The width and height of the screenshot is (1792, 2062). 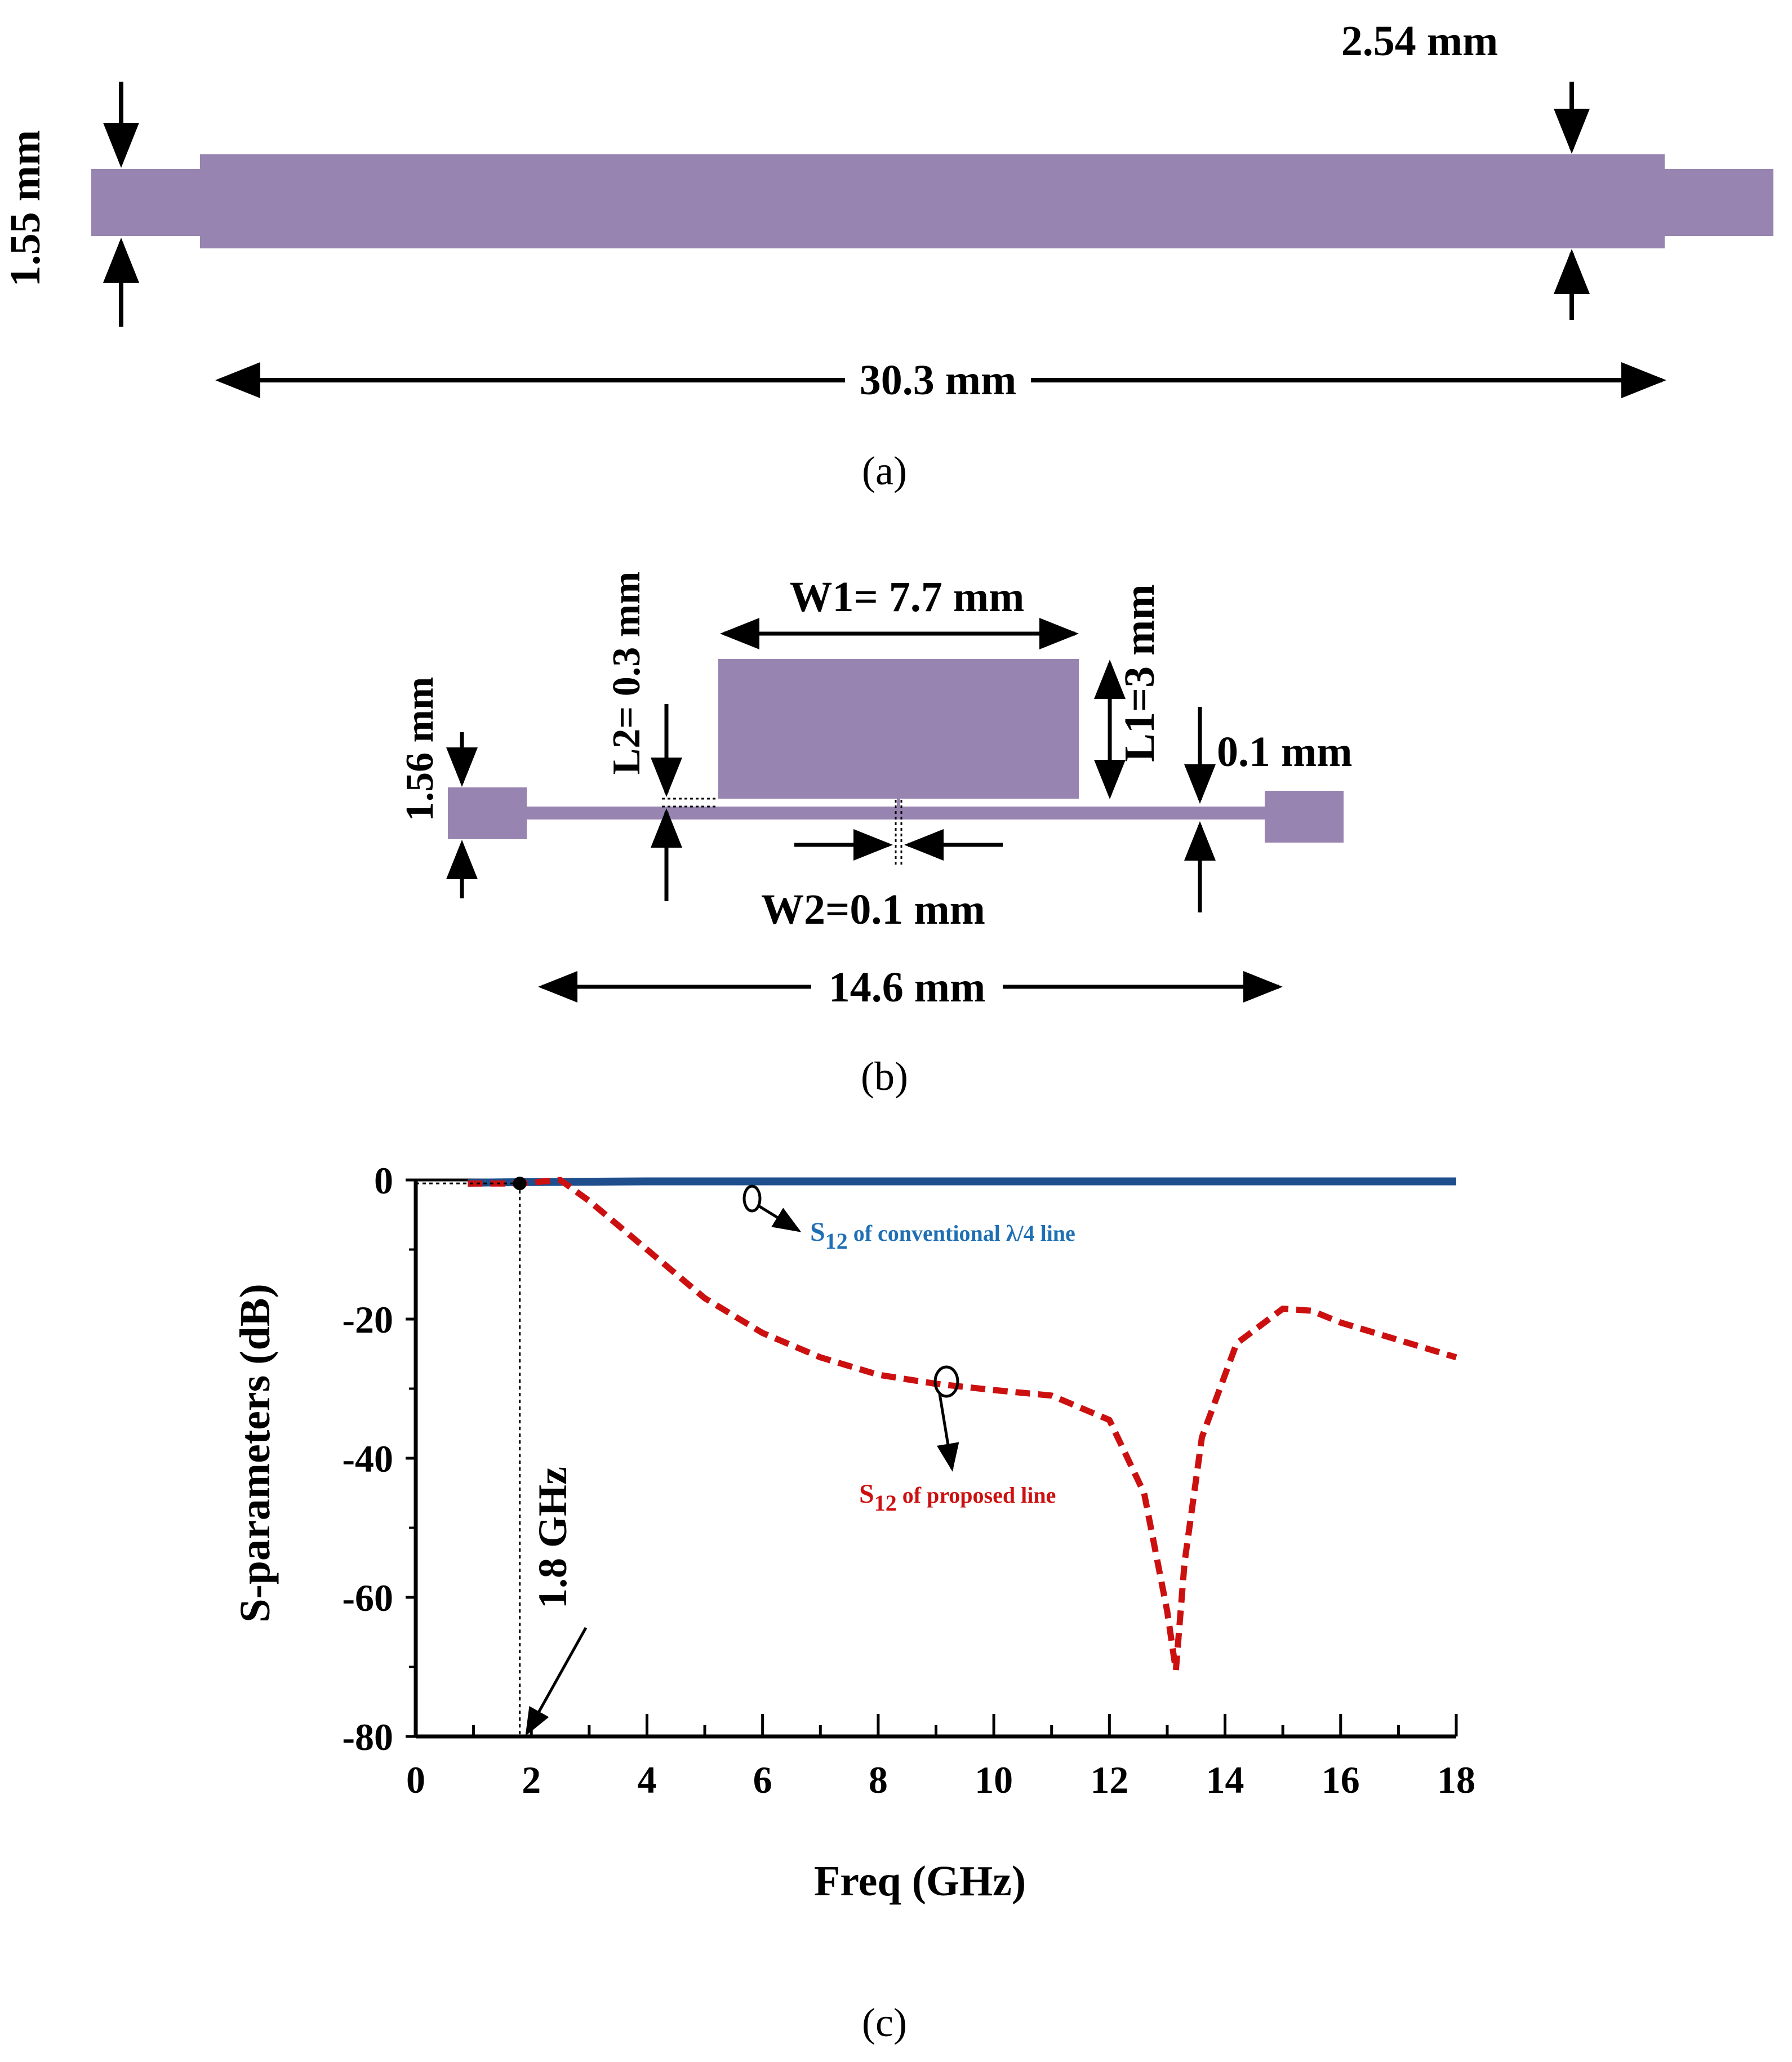 What do you see at coordinates (367, 1319) in the screenshot?
I see `y-tick-label: -20` at bounding box center [367, 1319].